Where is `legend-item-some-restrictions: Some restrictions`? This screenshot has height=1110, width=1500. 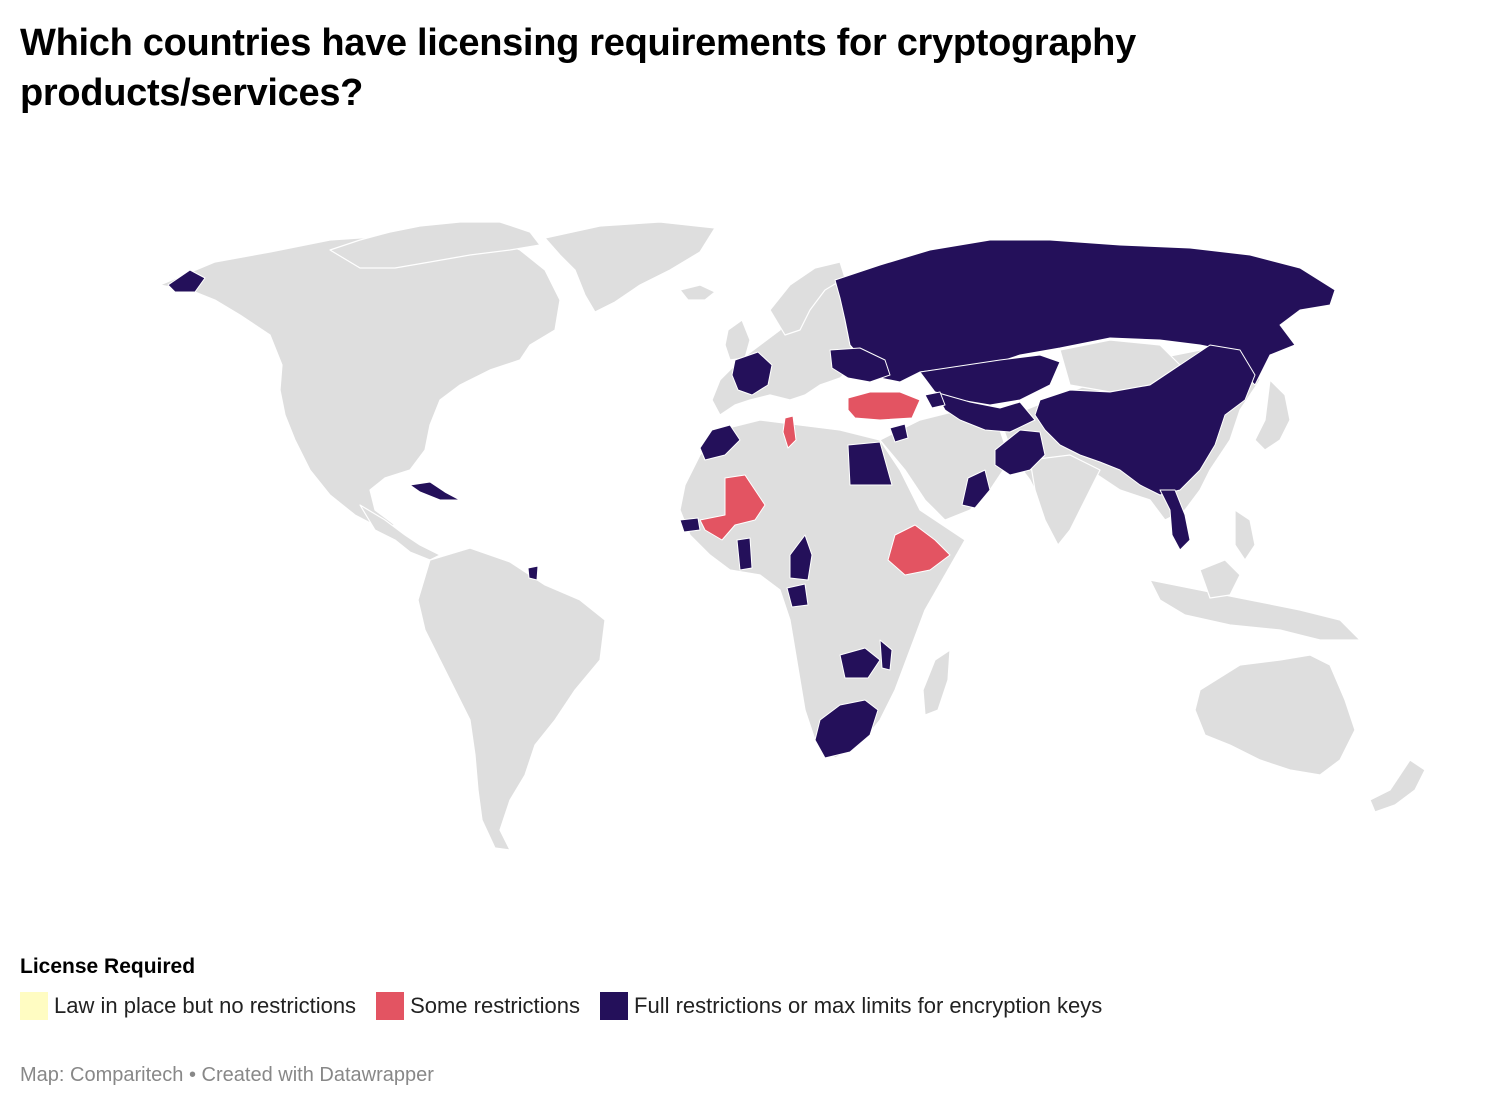 legend-item-some-restrictions: Some restrictions is located at coordinates (478, 1006).